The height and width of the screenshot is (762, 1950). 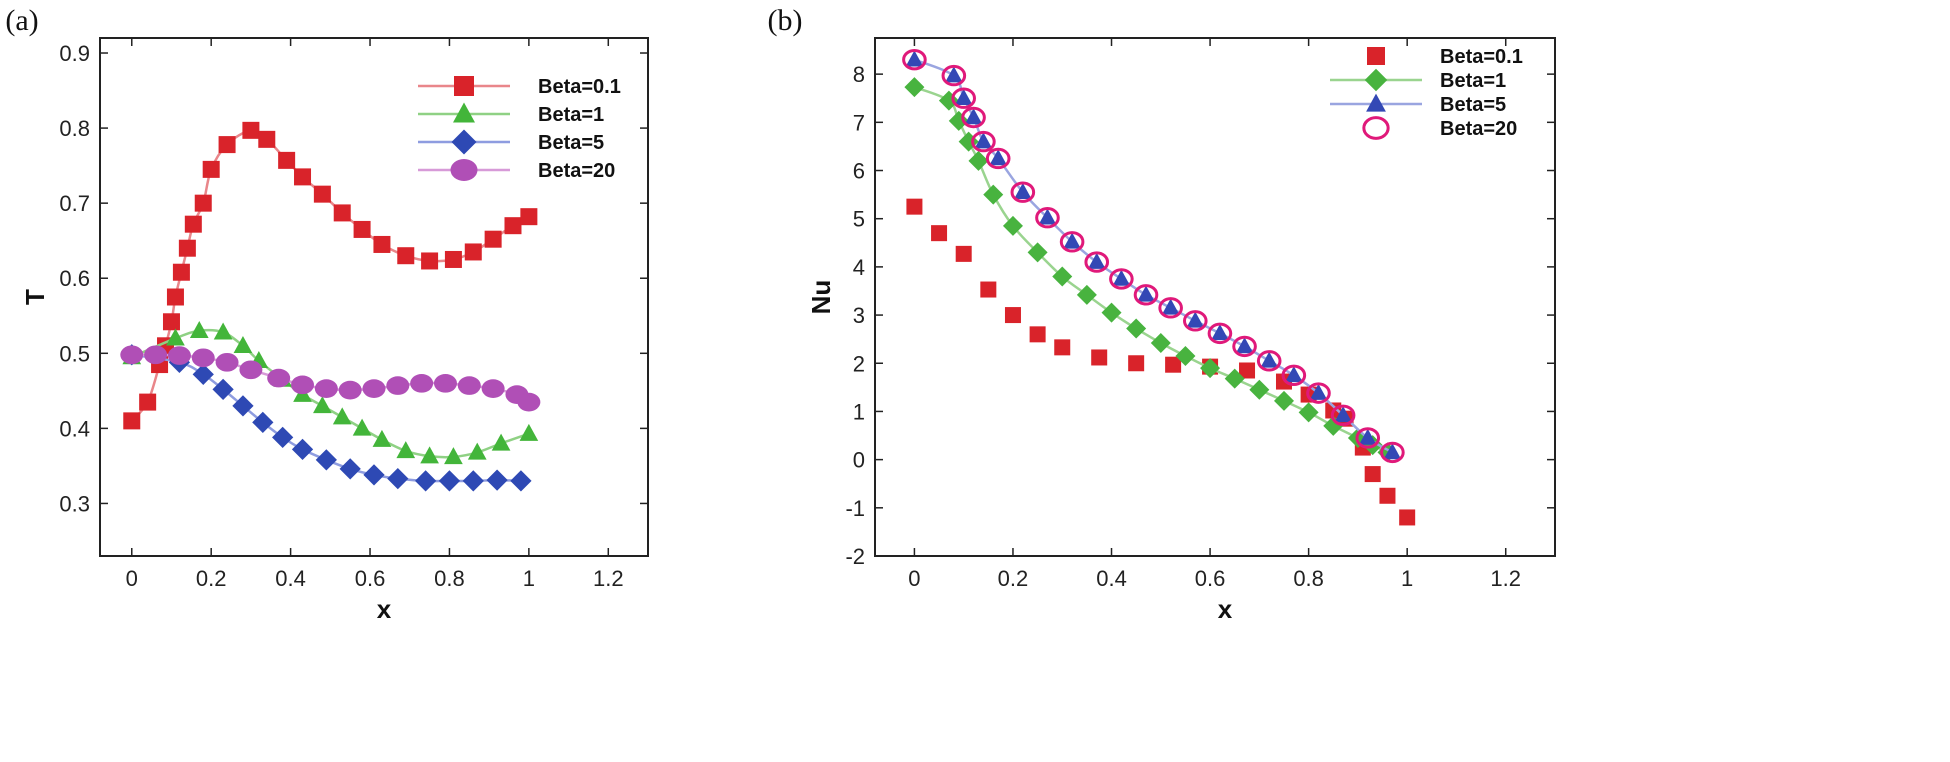 What do you see at coordinates (74, 203) in the screenshot?
I see `y-tick-label: 0.7` at bounding box center [74, 203].